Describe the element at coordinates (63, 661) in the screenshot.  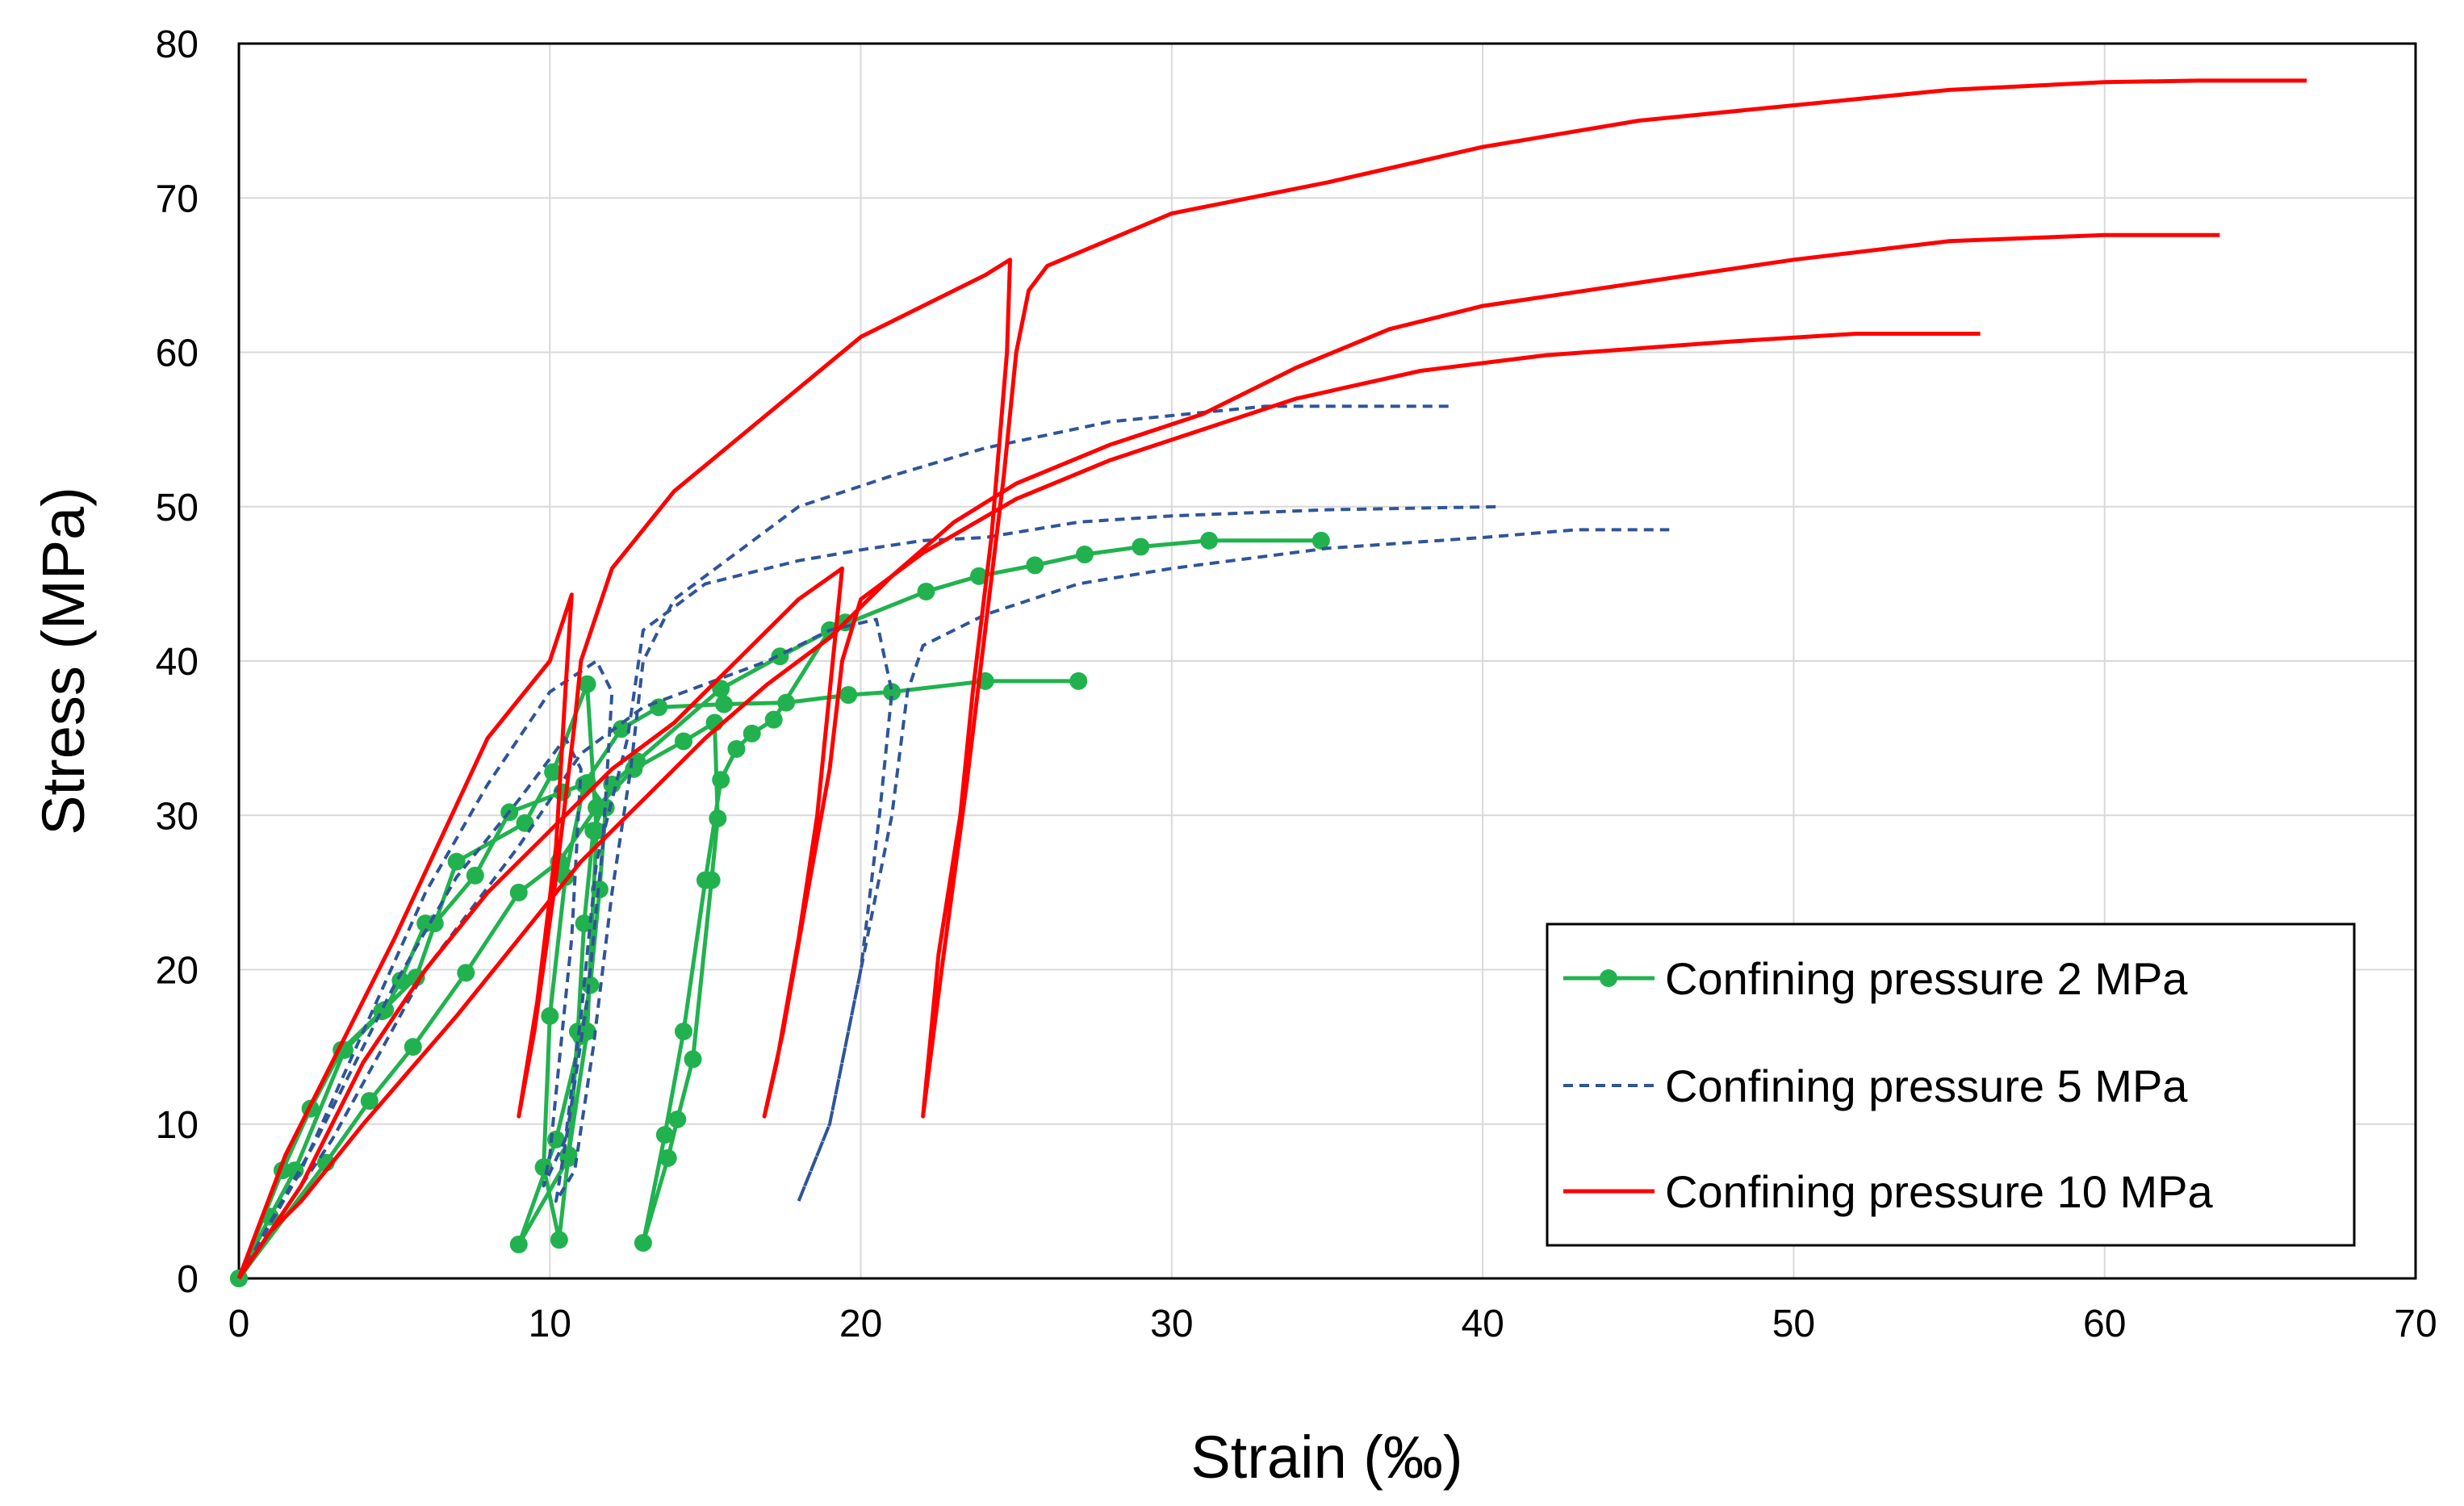
I see `y-axis-title: Stress (MPa)` at that location.